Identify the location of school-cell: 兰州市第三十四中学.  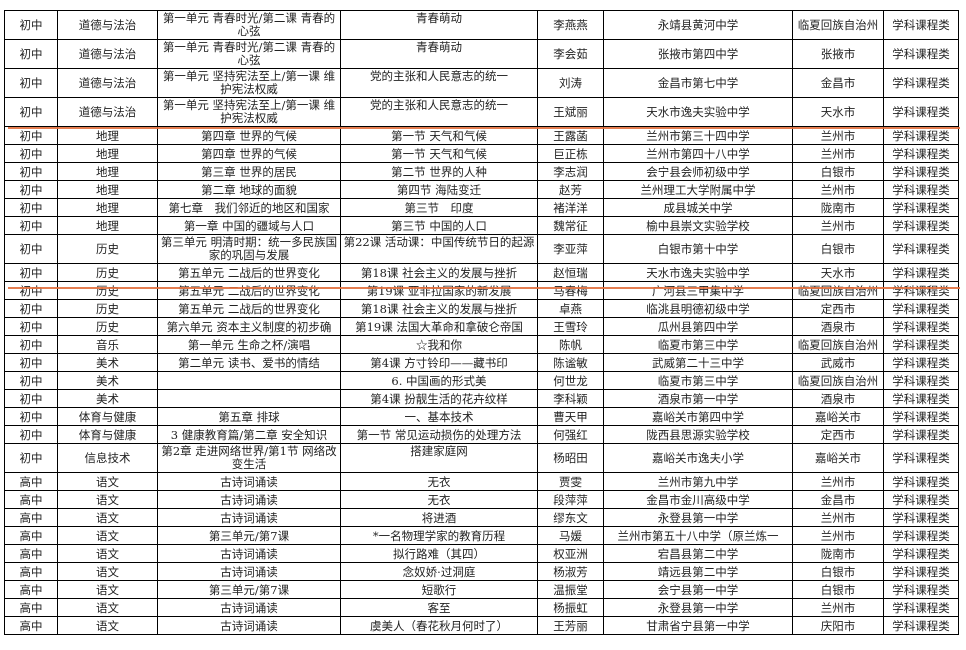
(698, 135).